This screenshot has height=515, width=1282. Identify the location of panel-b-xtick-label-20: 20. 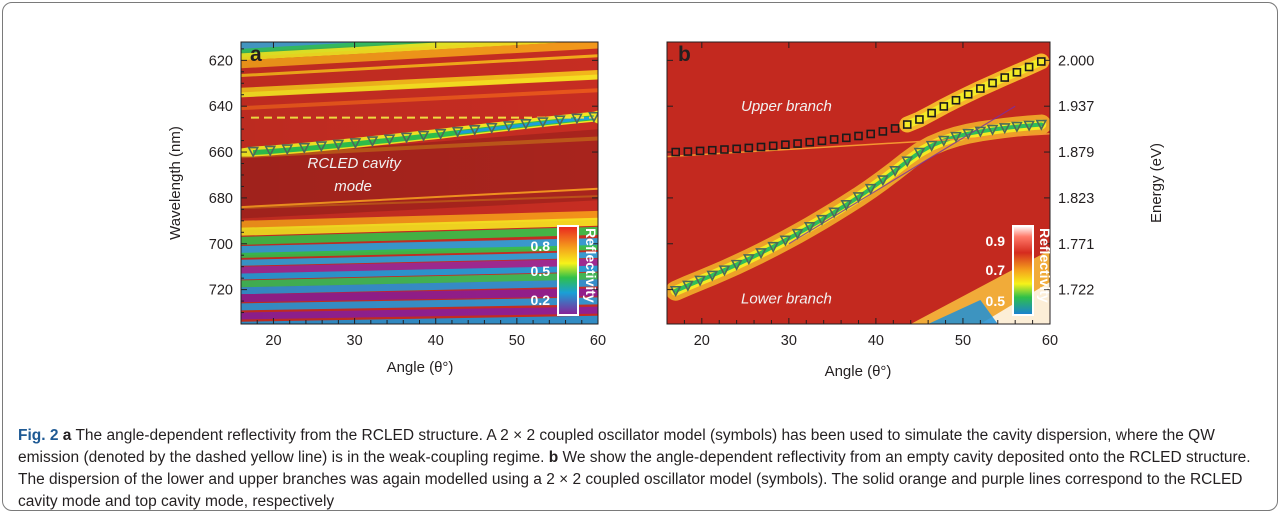
(702, 341).